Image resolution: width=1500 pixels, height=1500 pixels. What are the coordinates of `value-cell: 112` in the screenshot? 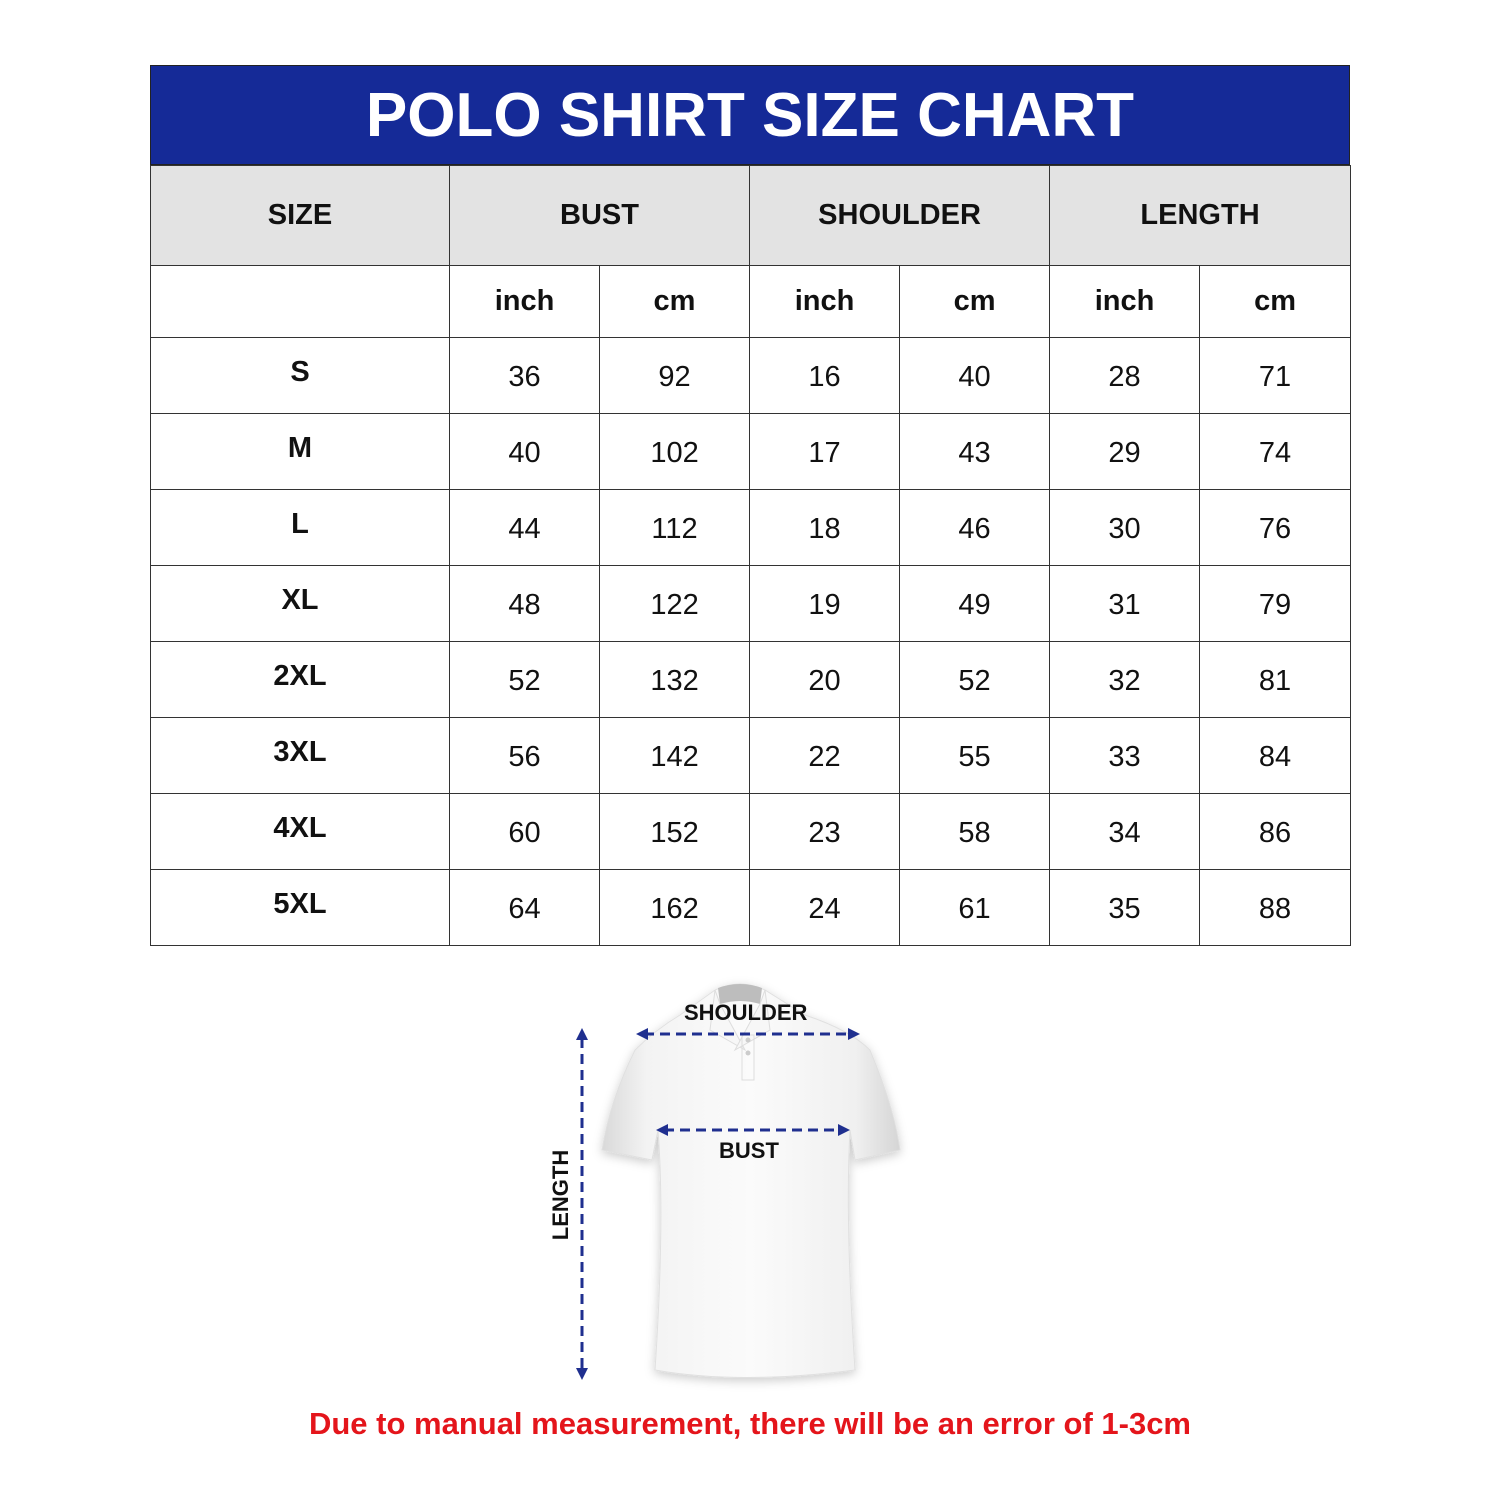 It's located at (674, 527).